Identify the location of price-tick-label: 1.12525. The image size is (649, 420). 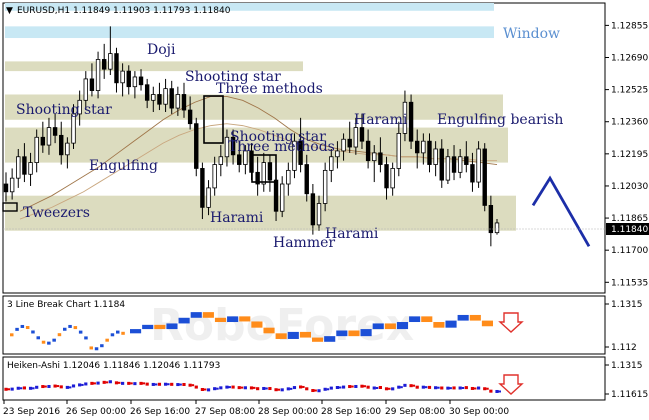
(629, 91).